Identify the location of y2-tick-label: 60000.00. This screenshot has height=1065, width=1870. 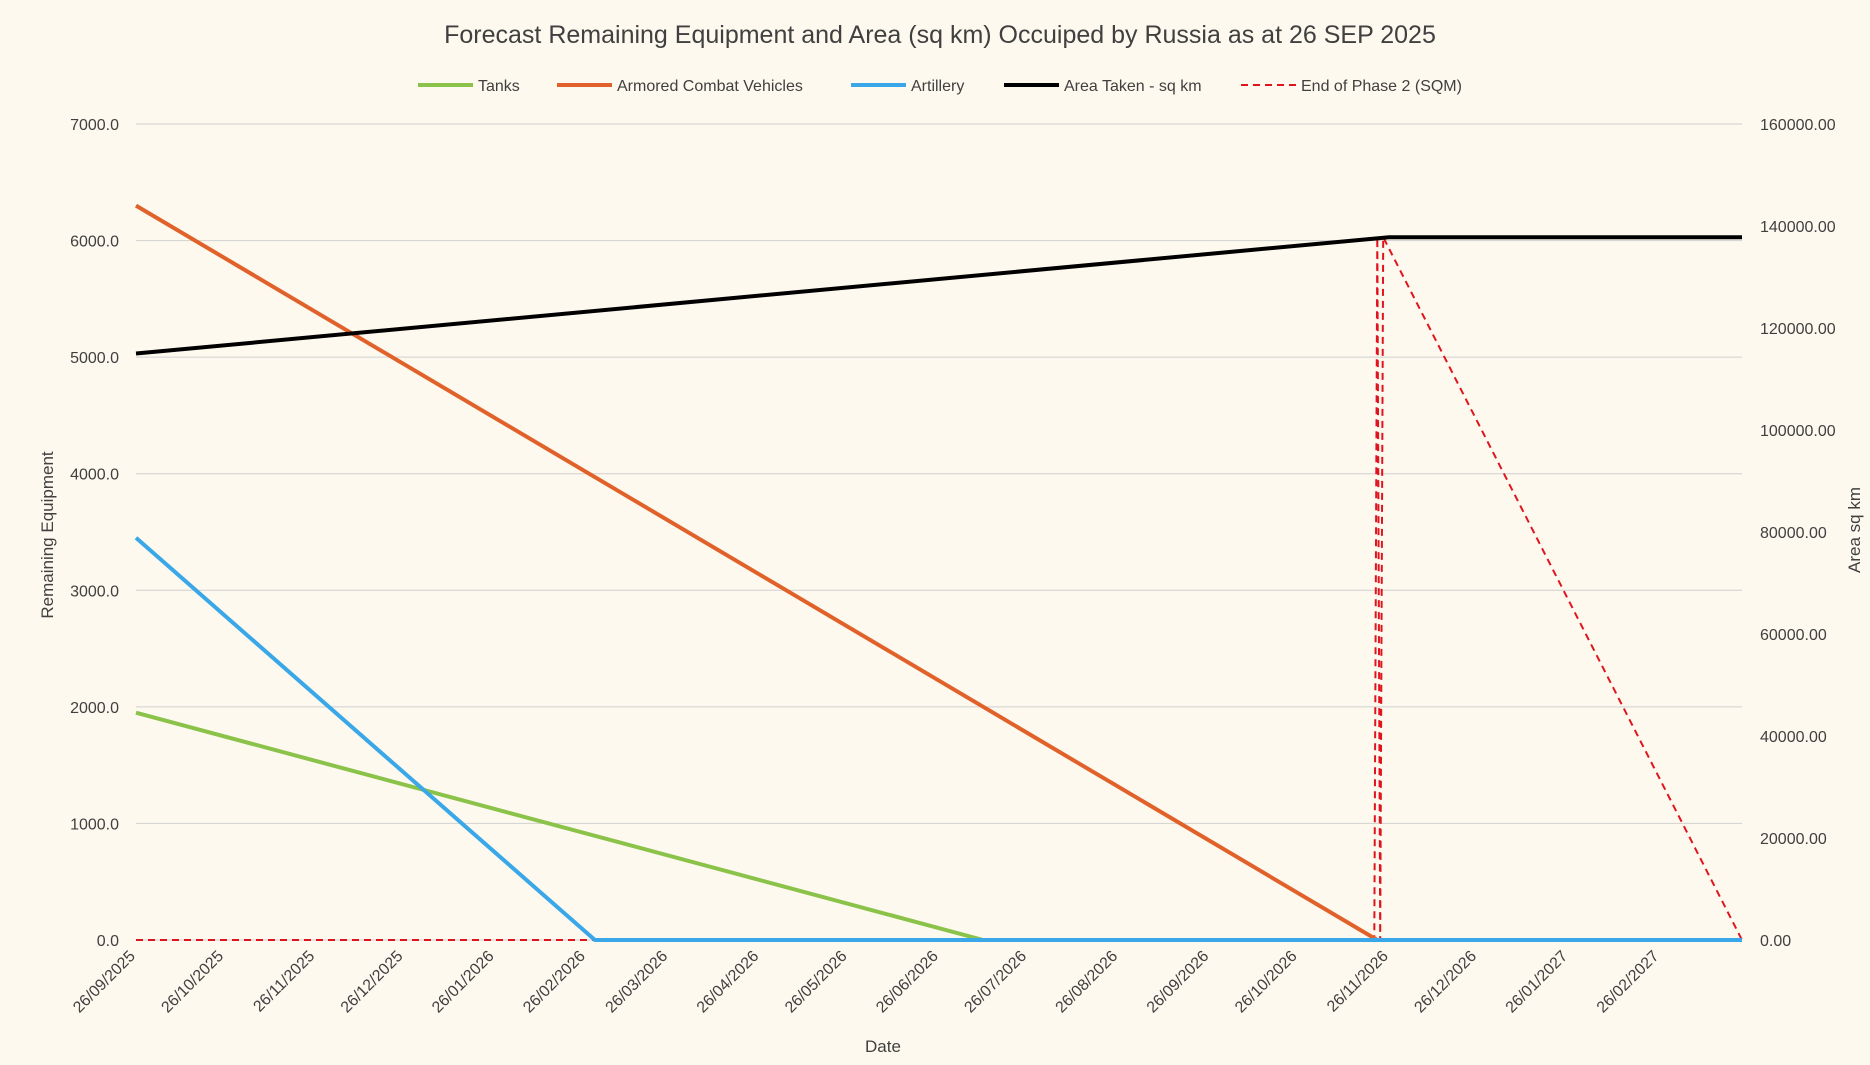
(1793, 635).